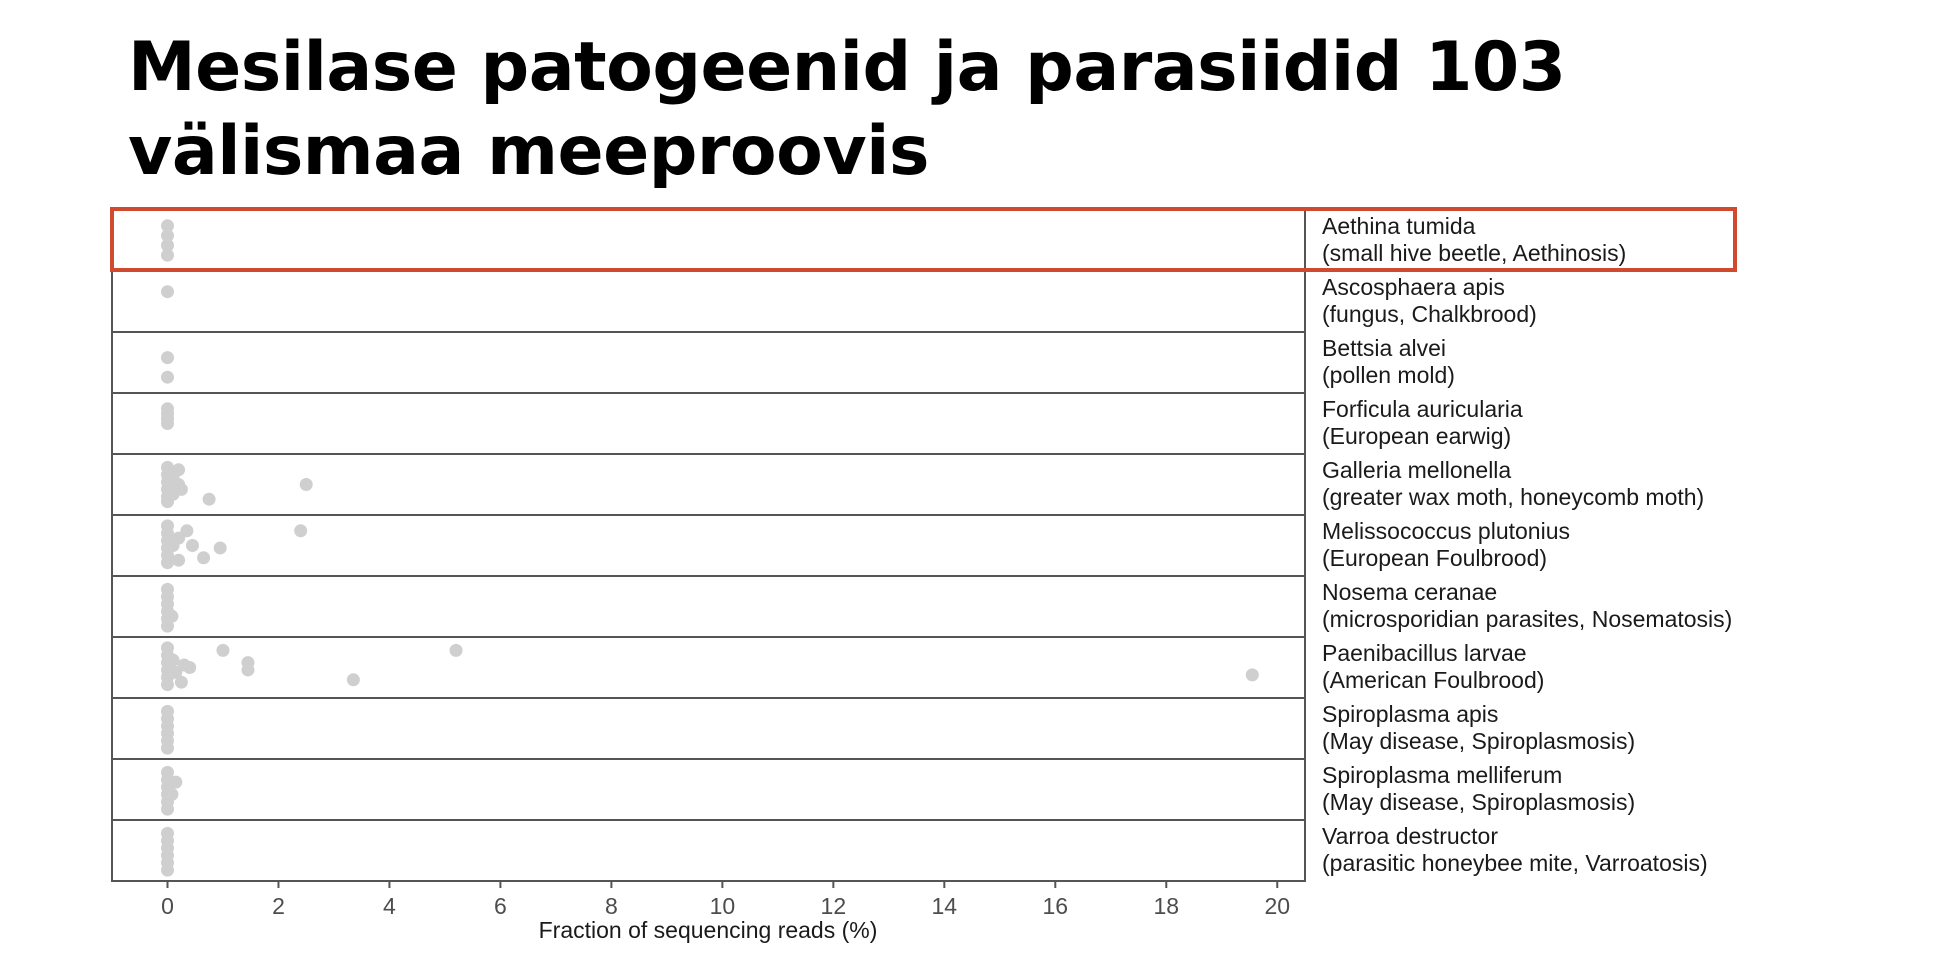 Image resolution: width=1956 pixels, height=966 pixels. Describe the element at coordinates (708, 667) in the screenshot. I see `panel-paenibacillus-larvae` at that location.